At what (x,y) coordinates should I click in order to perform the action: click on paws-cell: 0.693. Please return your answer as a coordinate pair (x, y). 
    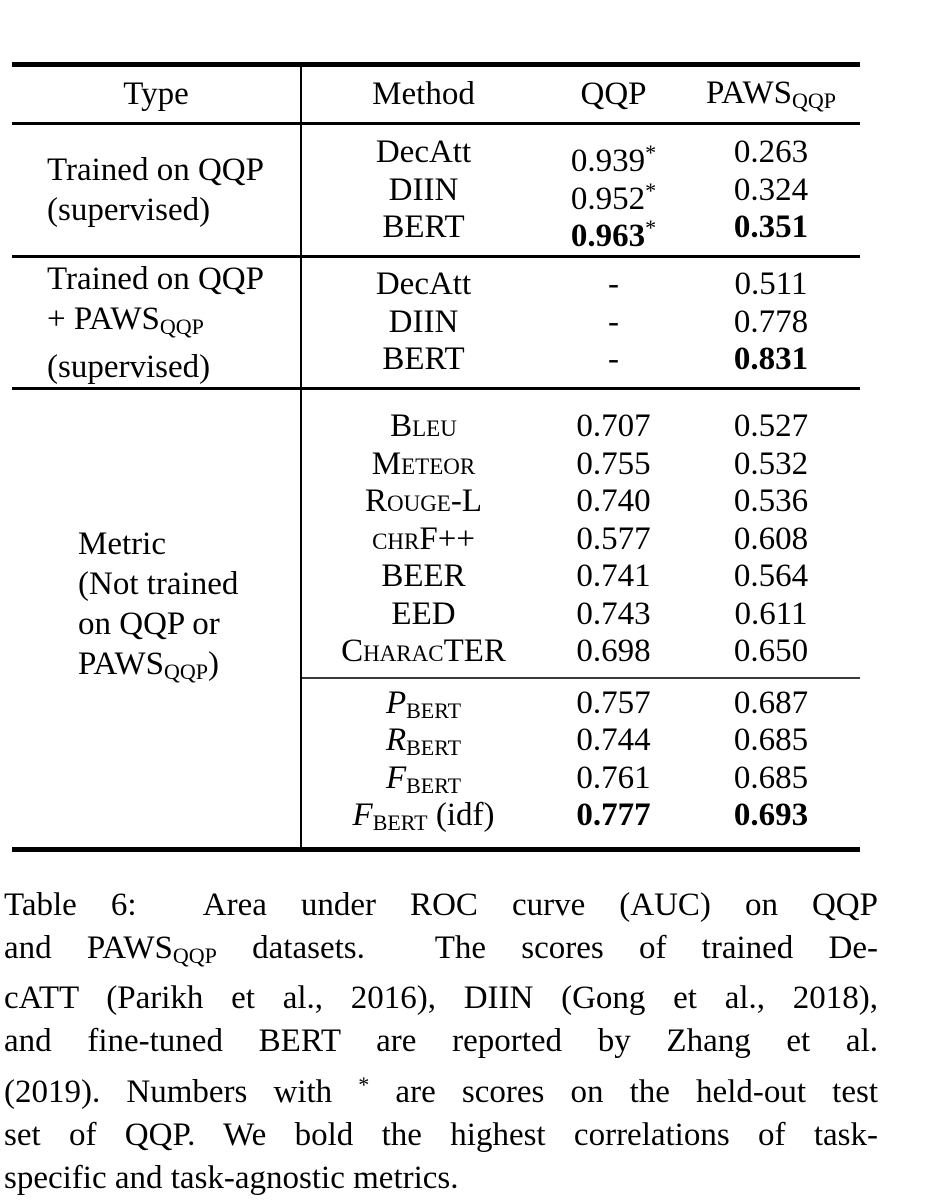
    Looking at the image, I should click on (771, 815).